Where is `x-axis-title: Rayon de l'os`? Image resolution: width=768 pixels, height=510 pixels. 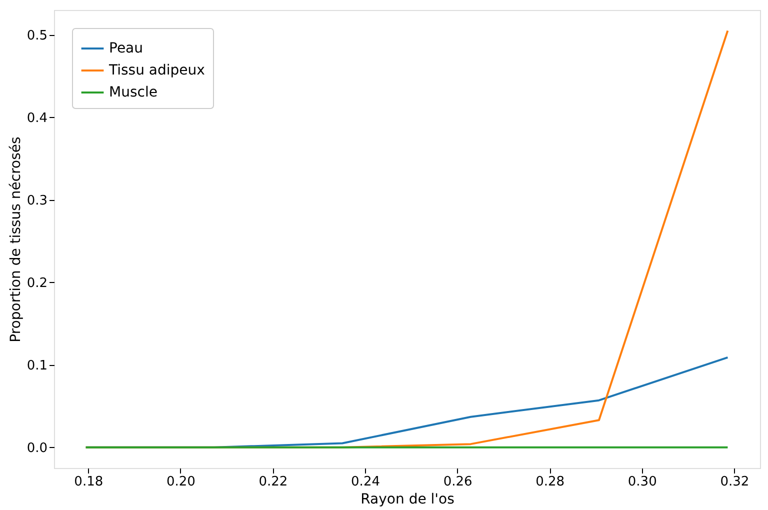 x-axis-title: Rayon de l'os is located at coordinates (407, 500).